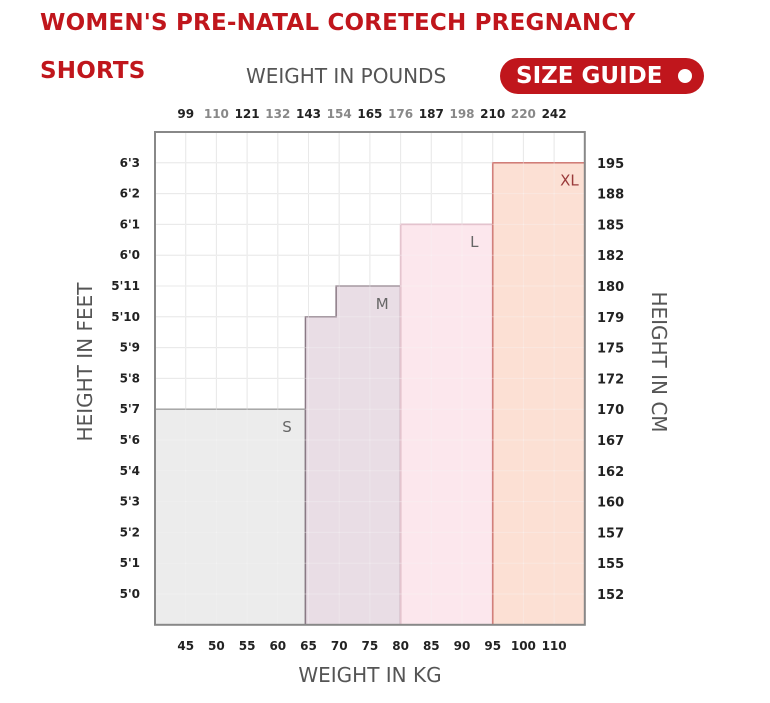 The height and width of the screenshot is (703, 770). I want to click on y-left-tick: 5'8, so click(130, 378).